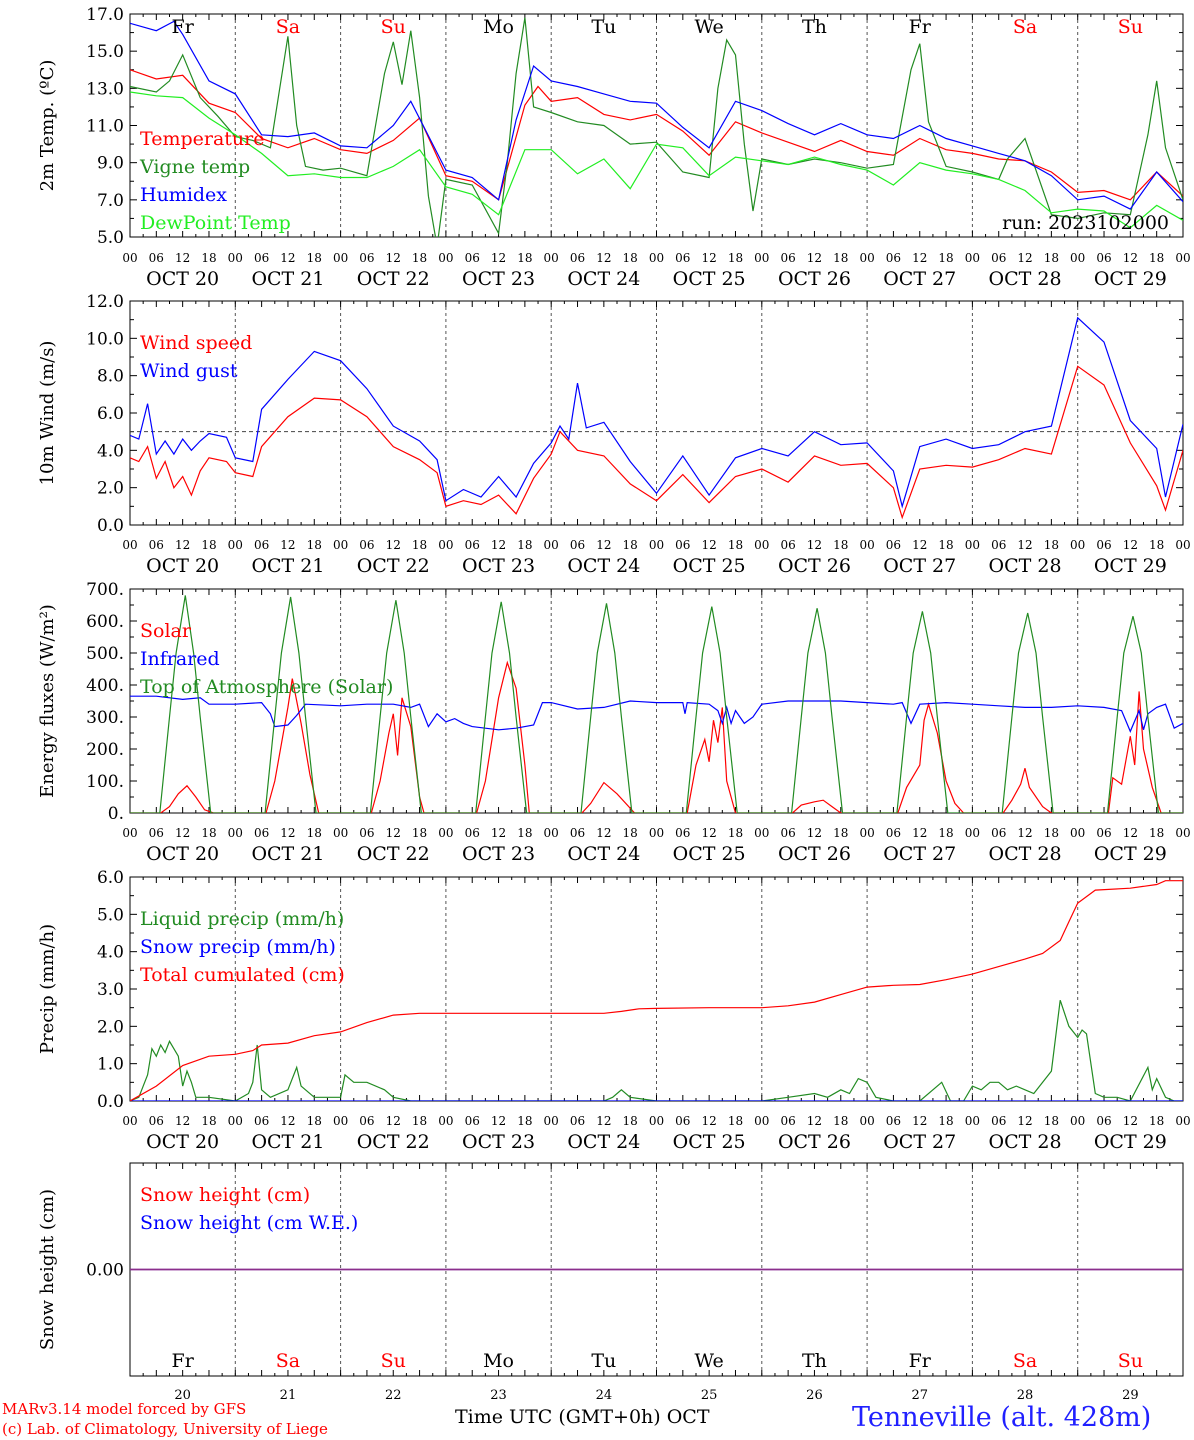  Describe the element at coordinates (814, 1395) in the screenshot. I see `day-number-label: 26` at that location.